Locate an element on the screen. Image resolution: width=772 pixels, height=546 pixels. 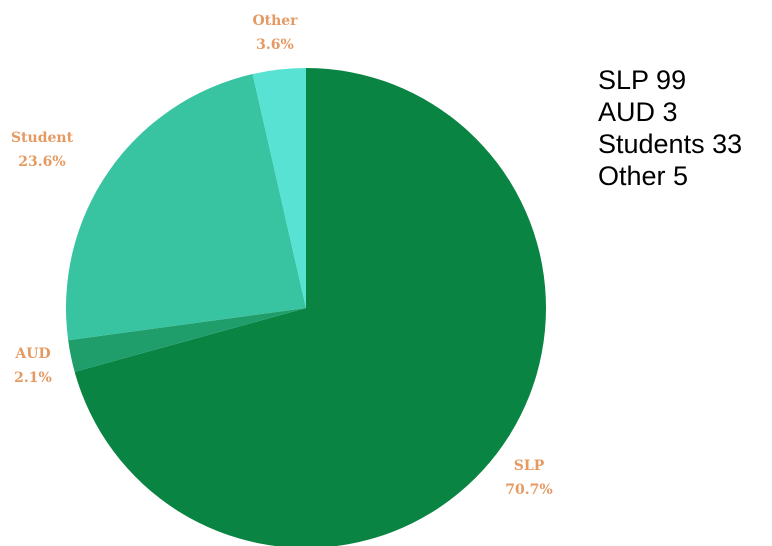
pie-slice-aud is located at coordinates (187, 340).